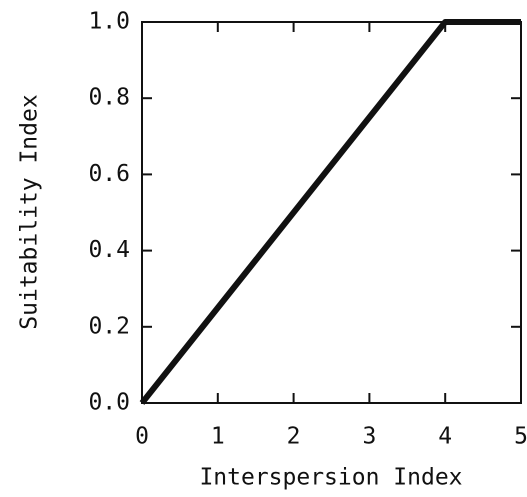  Describe the element at coordinates (109, 98) in the screenshot. I see `y-tick-label: 0.8` at that location.